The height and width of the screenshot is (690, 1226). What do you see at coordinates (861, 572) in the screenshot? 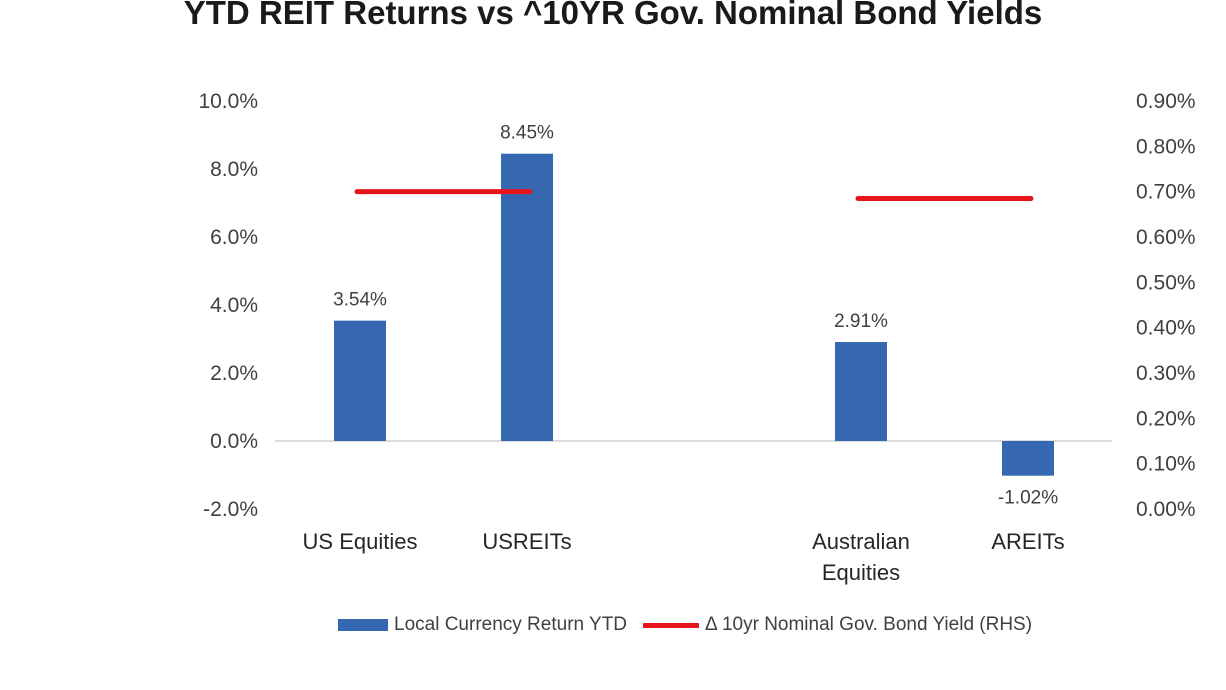
I see `x-category-label: Equities` at bounding box center [861, 572].